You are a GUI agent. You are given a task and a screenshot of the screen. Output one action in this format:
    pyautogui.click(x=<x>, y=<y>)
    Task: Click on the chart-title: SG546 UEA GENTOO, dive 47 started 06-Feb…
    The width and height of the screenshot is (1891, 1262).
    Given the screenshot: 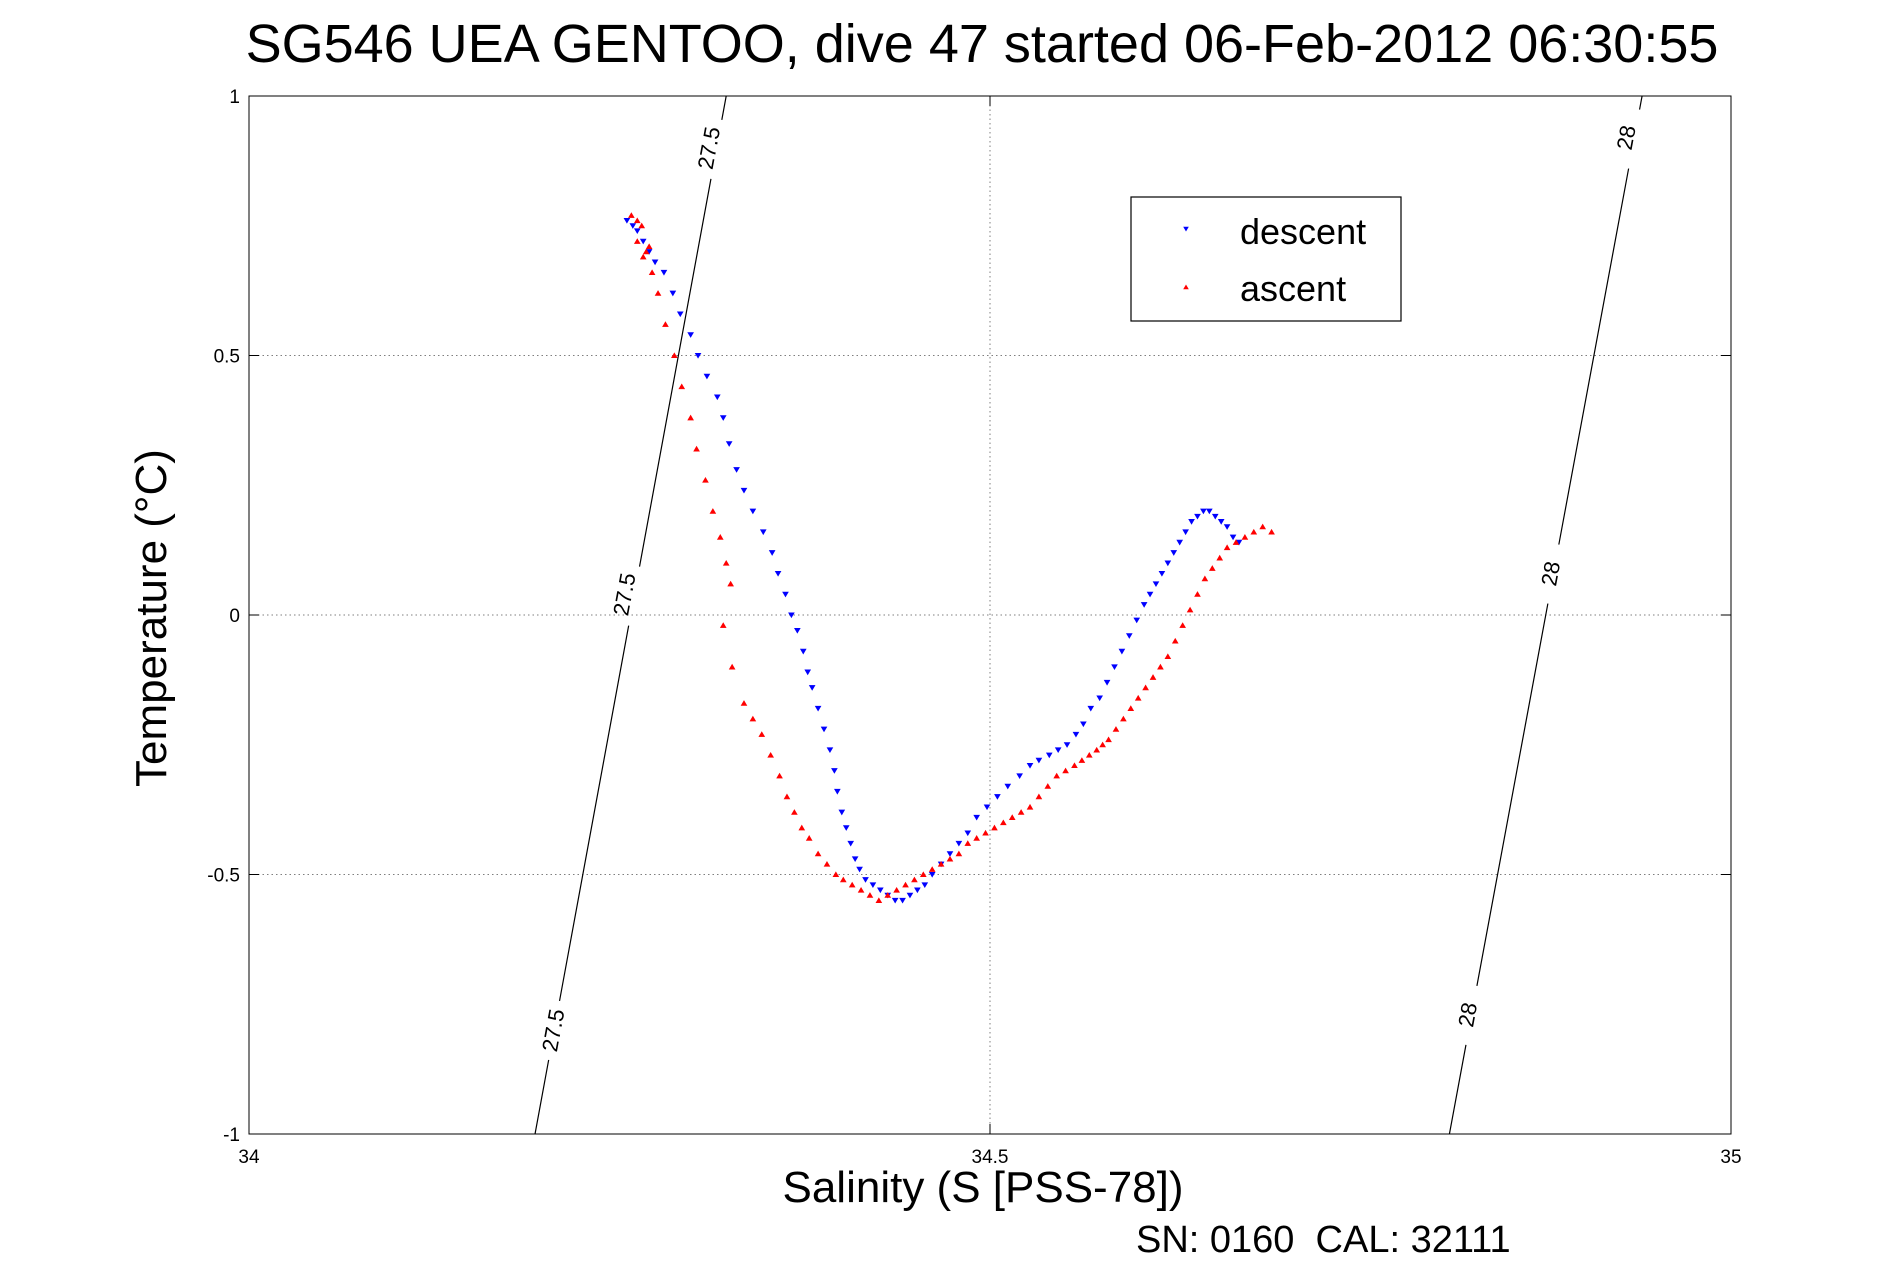 What is the action you would take?
    pyautogui.click(x=982, y=44)
    